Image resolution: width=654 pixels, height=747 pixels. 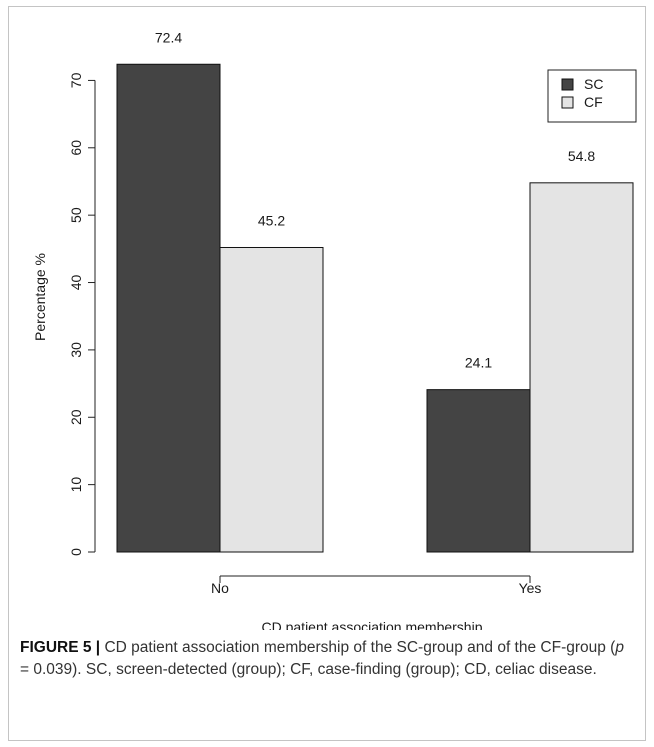 I want to click on legend-swatch-sc, so click(x=567, y=84).